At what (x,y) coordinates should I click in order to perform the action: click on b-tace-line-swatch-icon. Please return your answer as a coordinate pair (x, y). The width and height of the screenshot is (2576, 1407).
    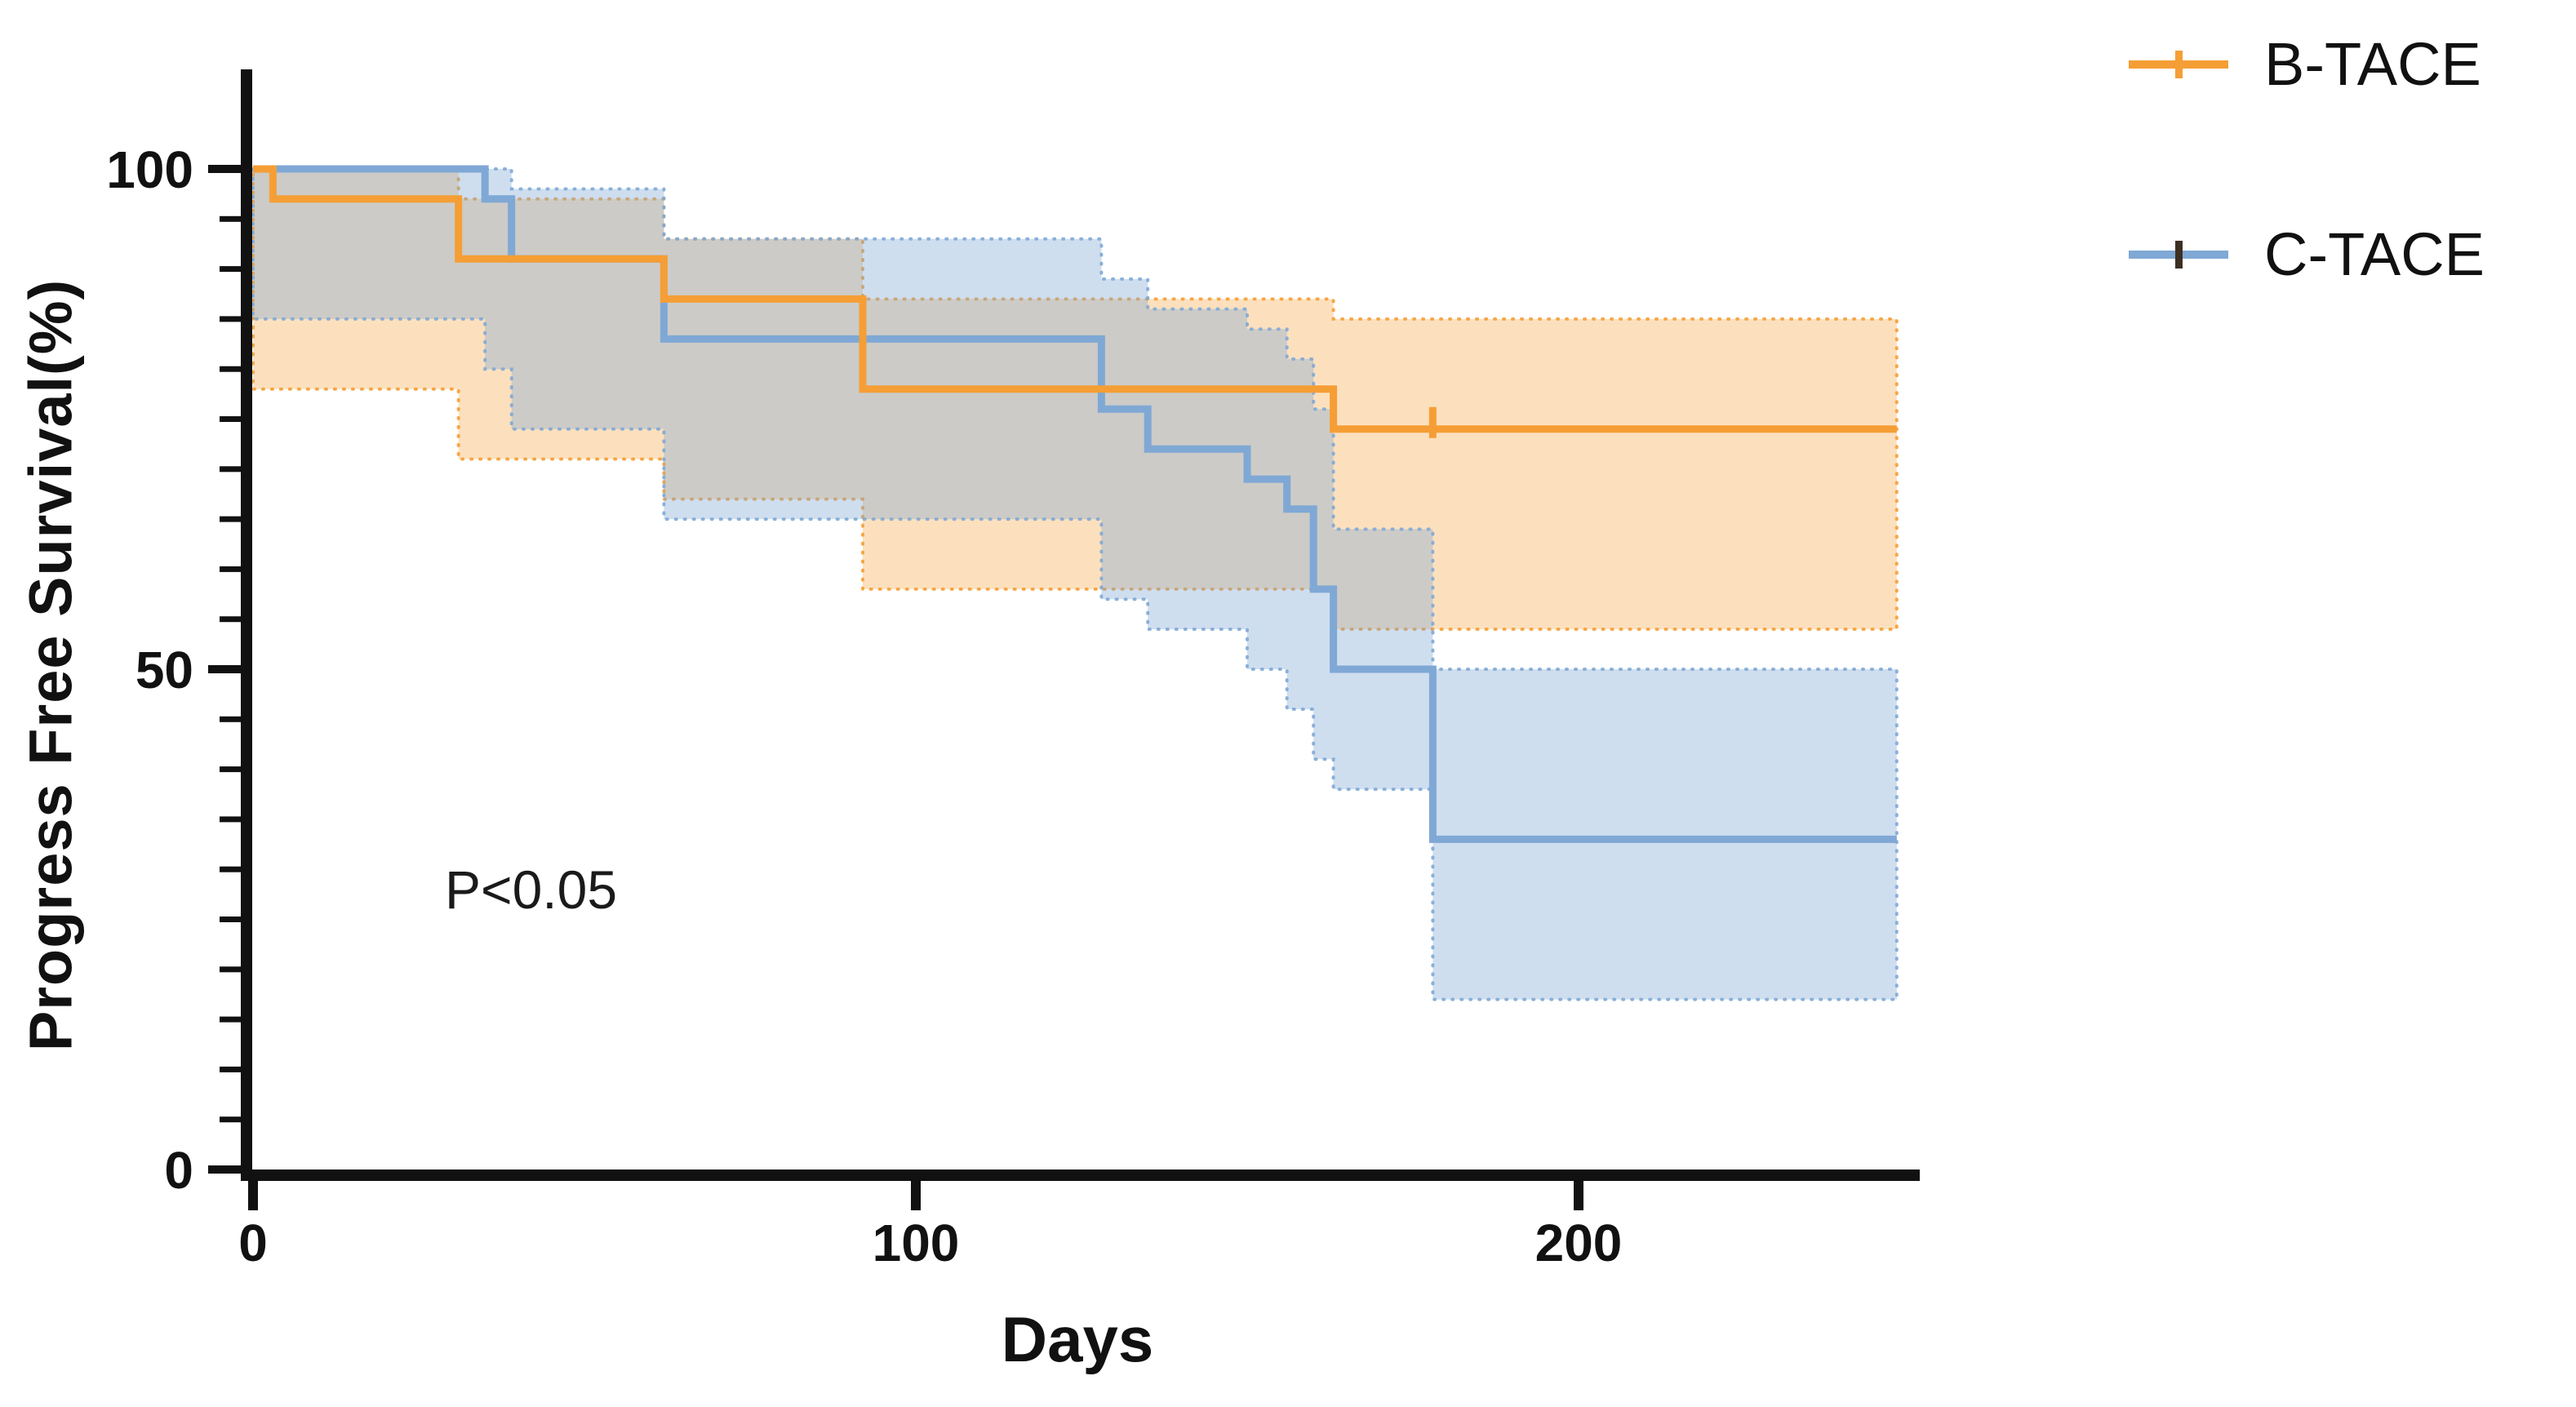
    Looking at the image, I should click on (2179, 64).